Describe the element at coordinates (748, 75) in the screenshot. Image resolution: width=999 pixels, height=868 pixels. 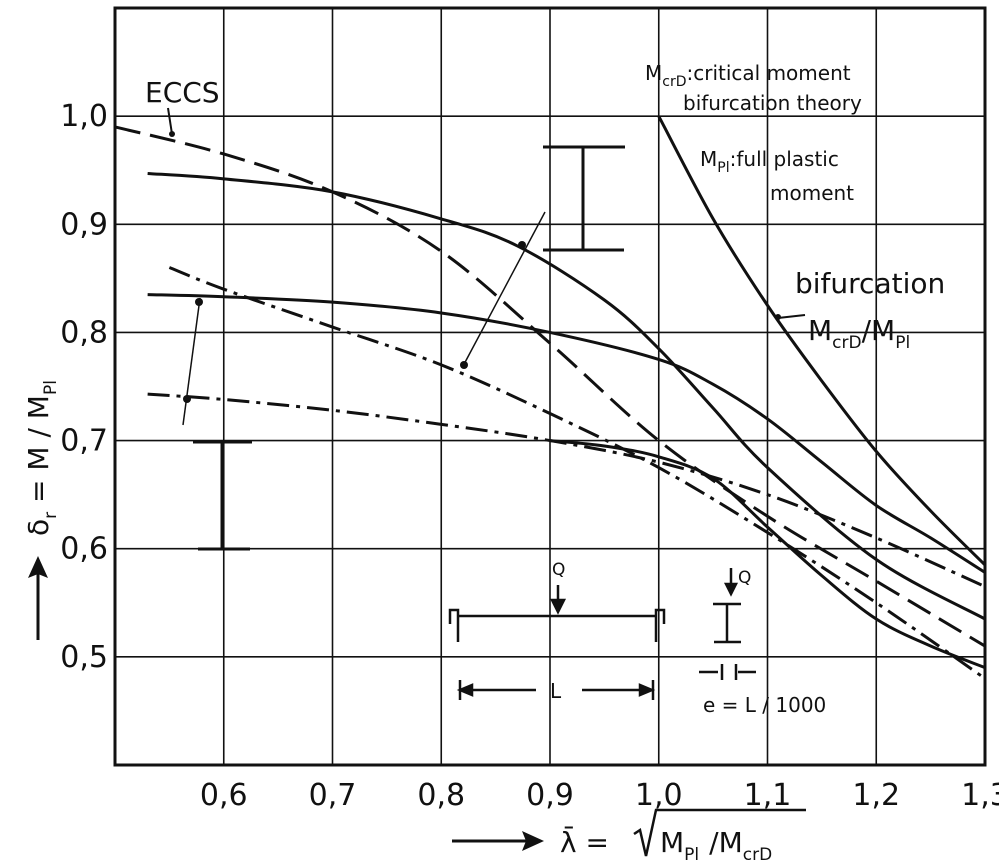
I see `mcrd-legend: McrD:critical moment` at that location.